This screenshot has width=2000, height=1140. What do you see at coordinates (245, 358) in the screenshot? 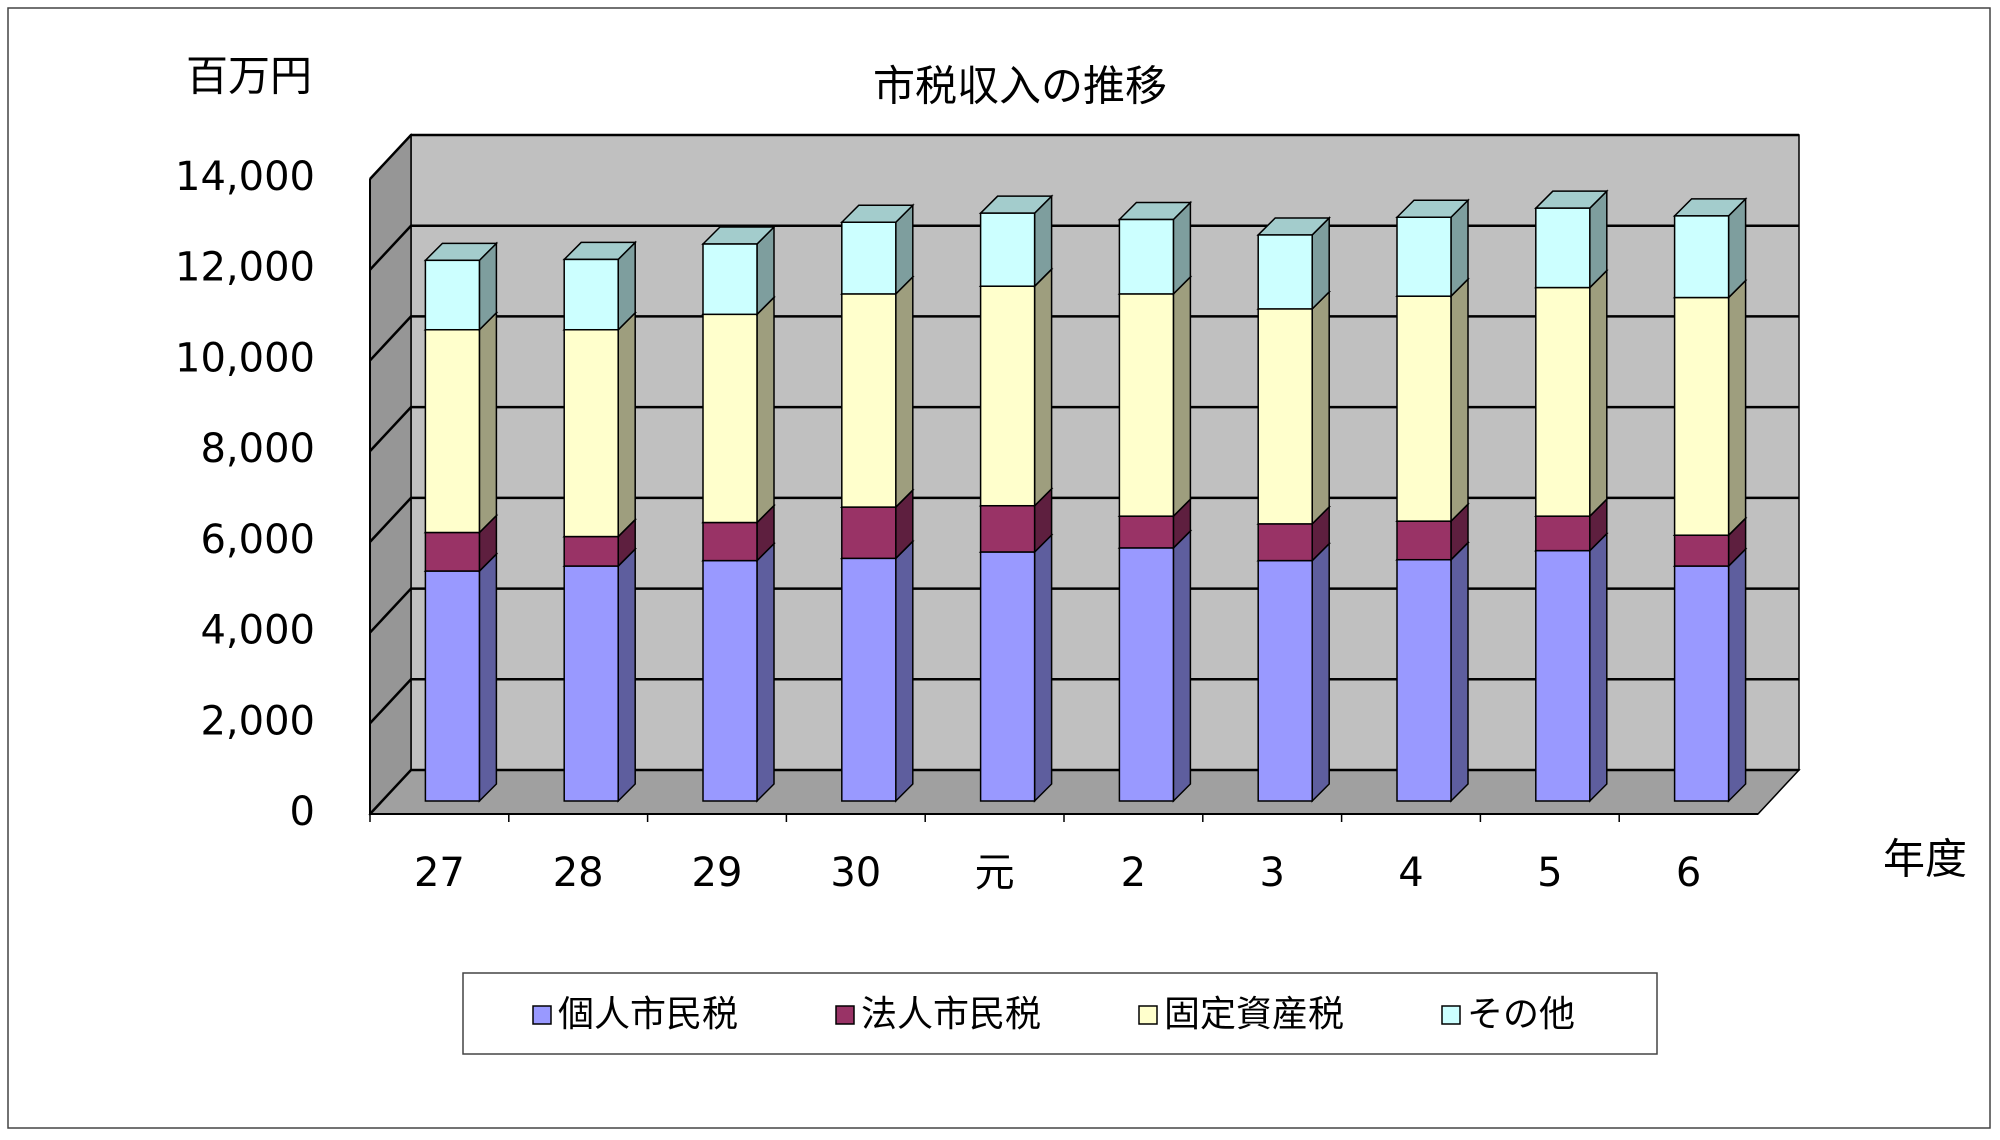
I see `y-tick-label: 10,000` at bounding box center [245, 358].